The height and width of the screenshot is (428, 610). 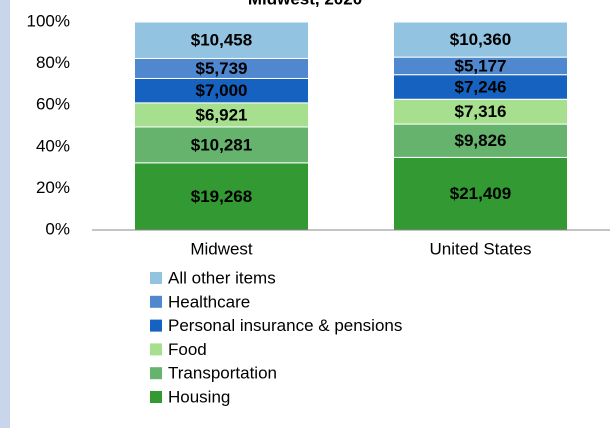 I want to click on data-label: $10,458, so click(x=221, y=40).